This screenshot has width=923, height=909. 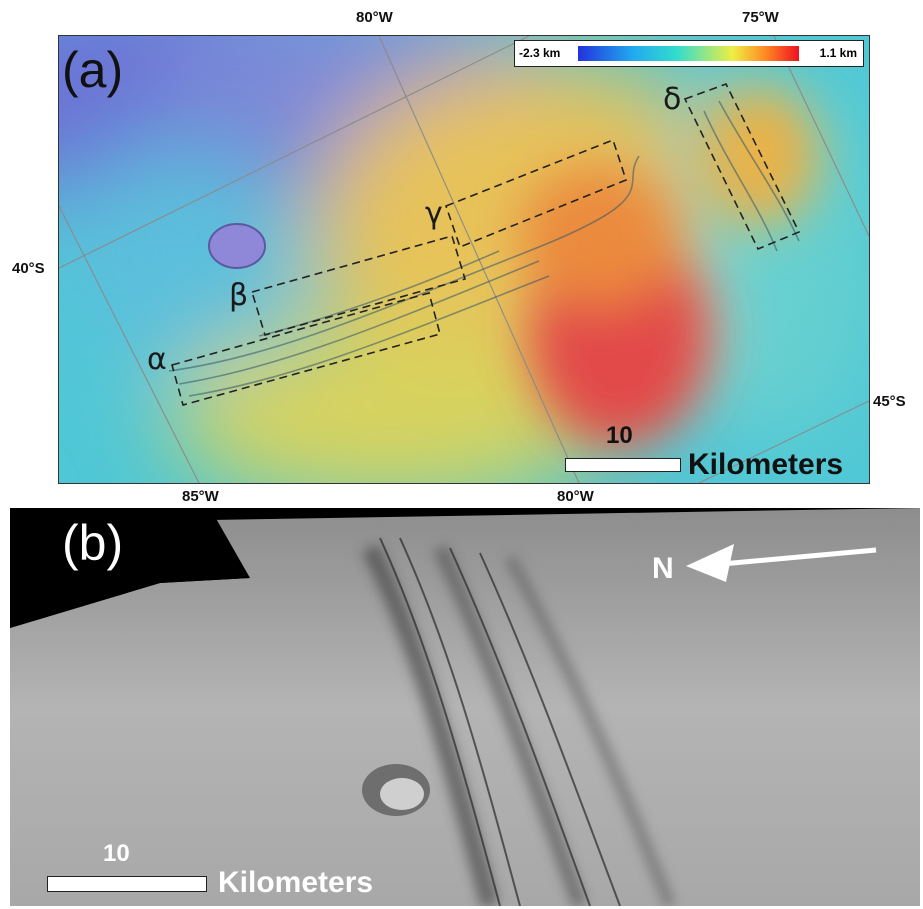 I want to click on lon-label-80w-bottom: 80°W, so click(x=575, y=496).